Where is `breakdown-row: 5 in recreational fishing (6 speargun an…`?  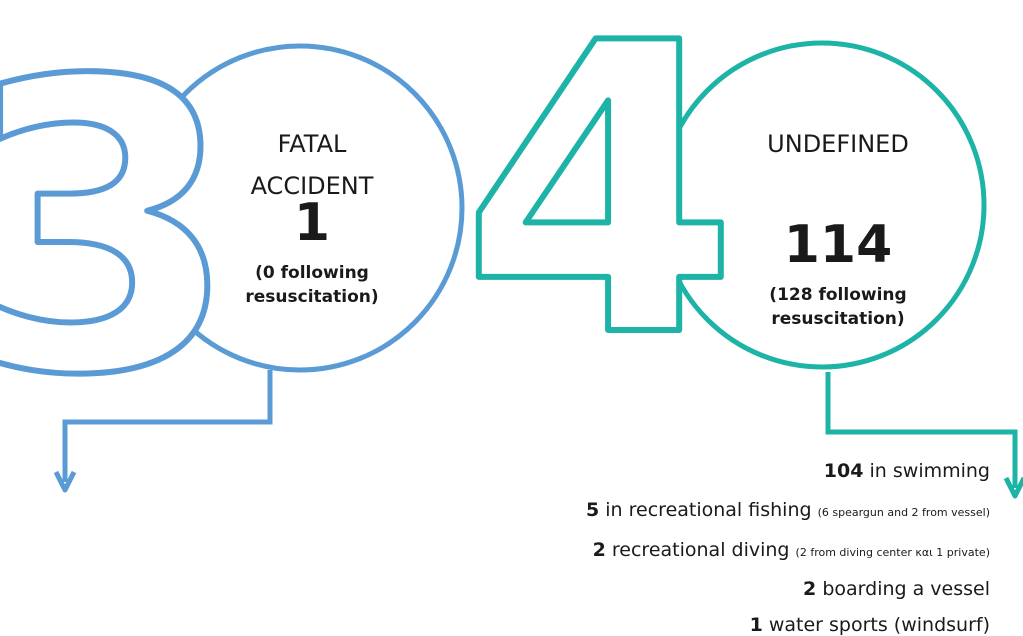
breakdown-row: 5 in recreational fishing (6 speargun an… is located at coordinates (788, 510).